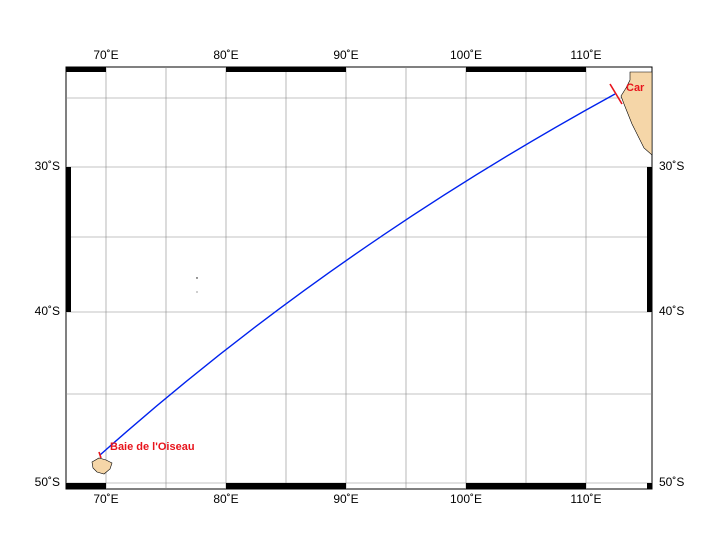  What do you see at coordinates (616, 94) in the screenshot?
I see `track-end-marker` at bounding box center [616, 94].